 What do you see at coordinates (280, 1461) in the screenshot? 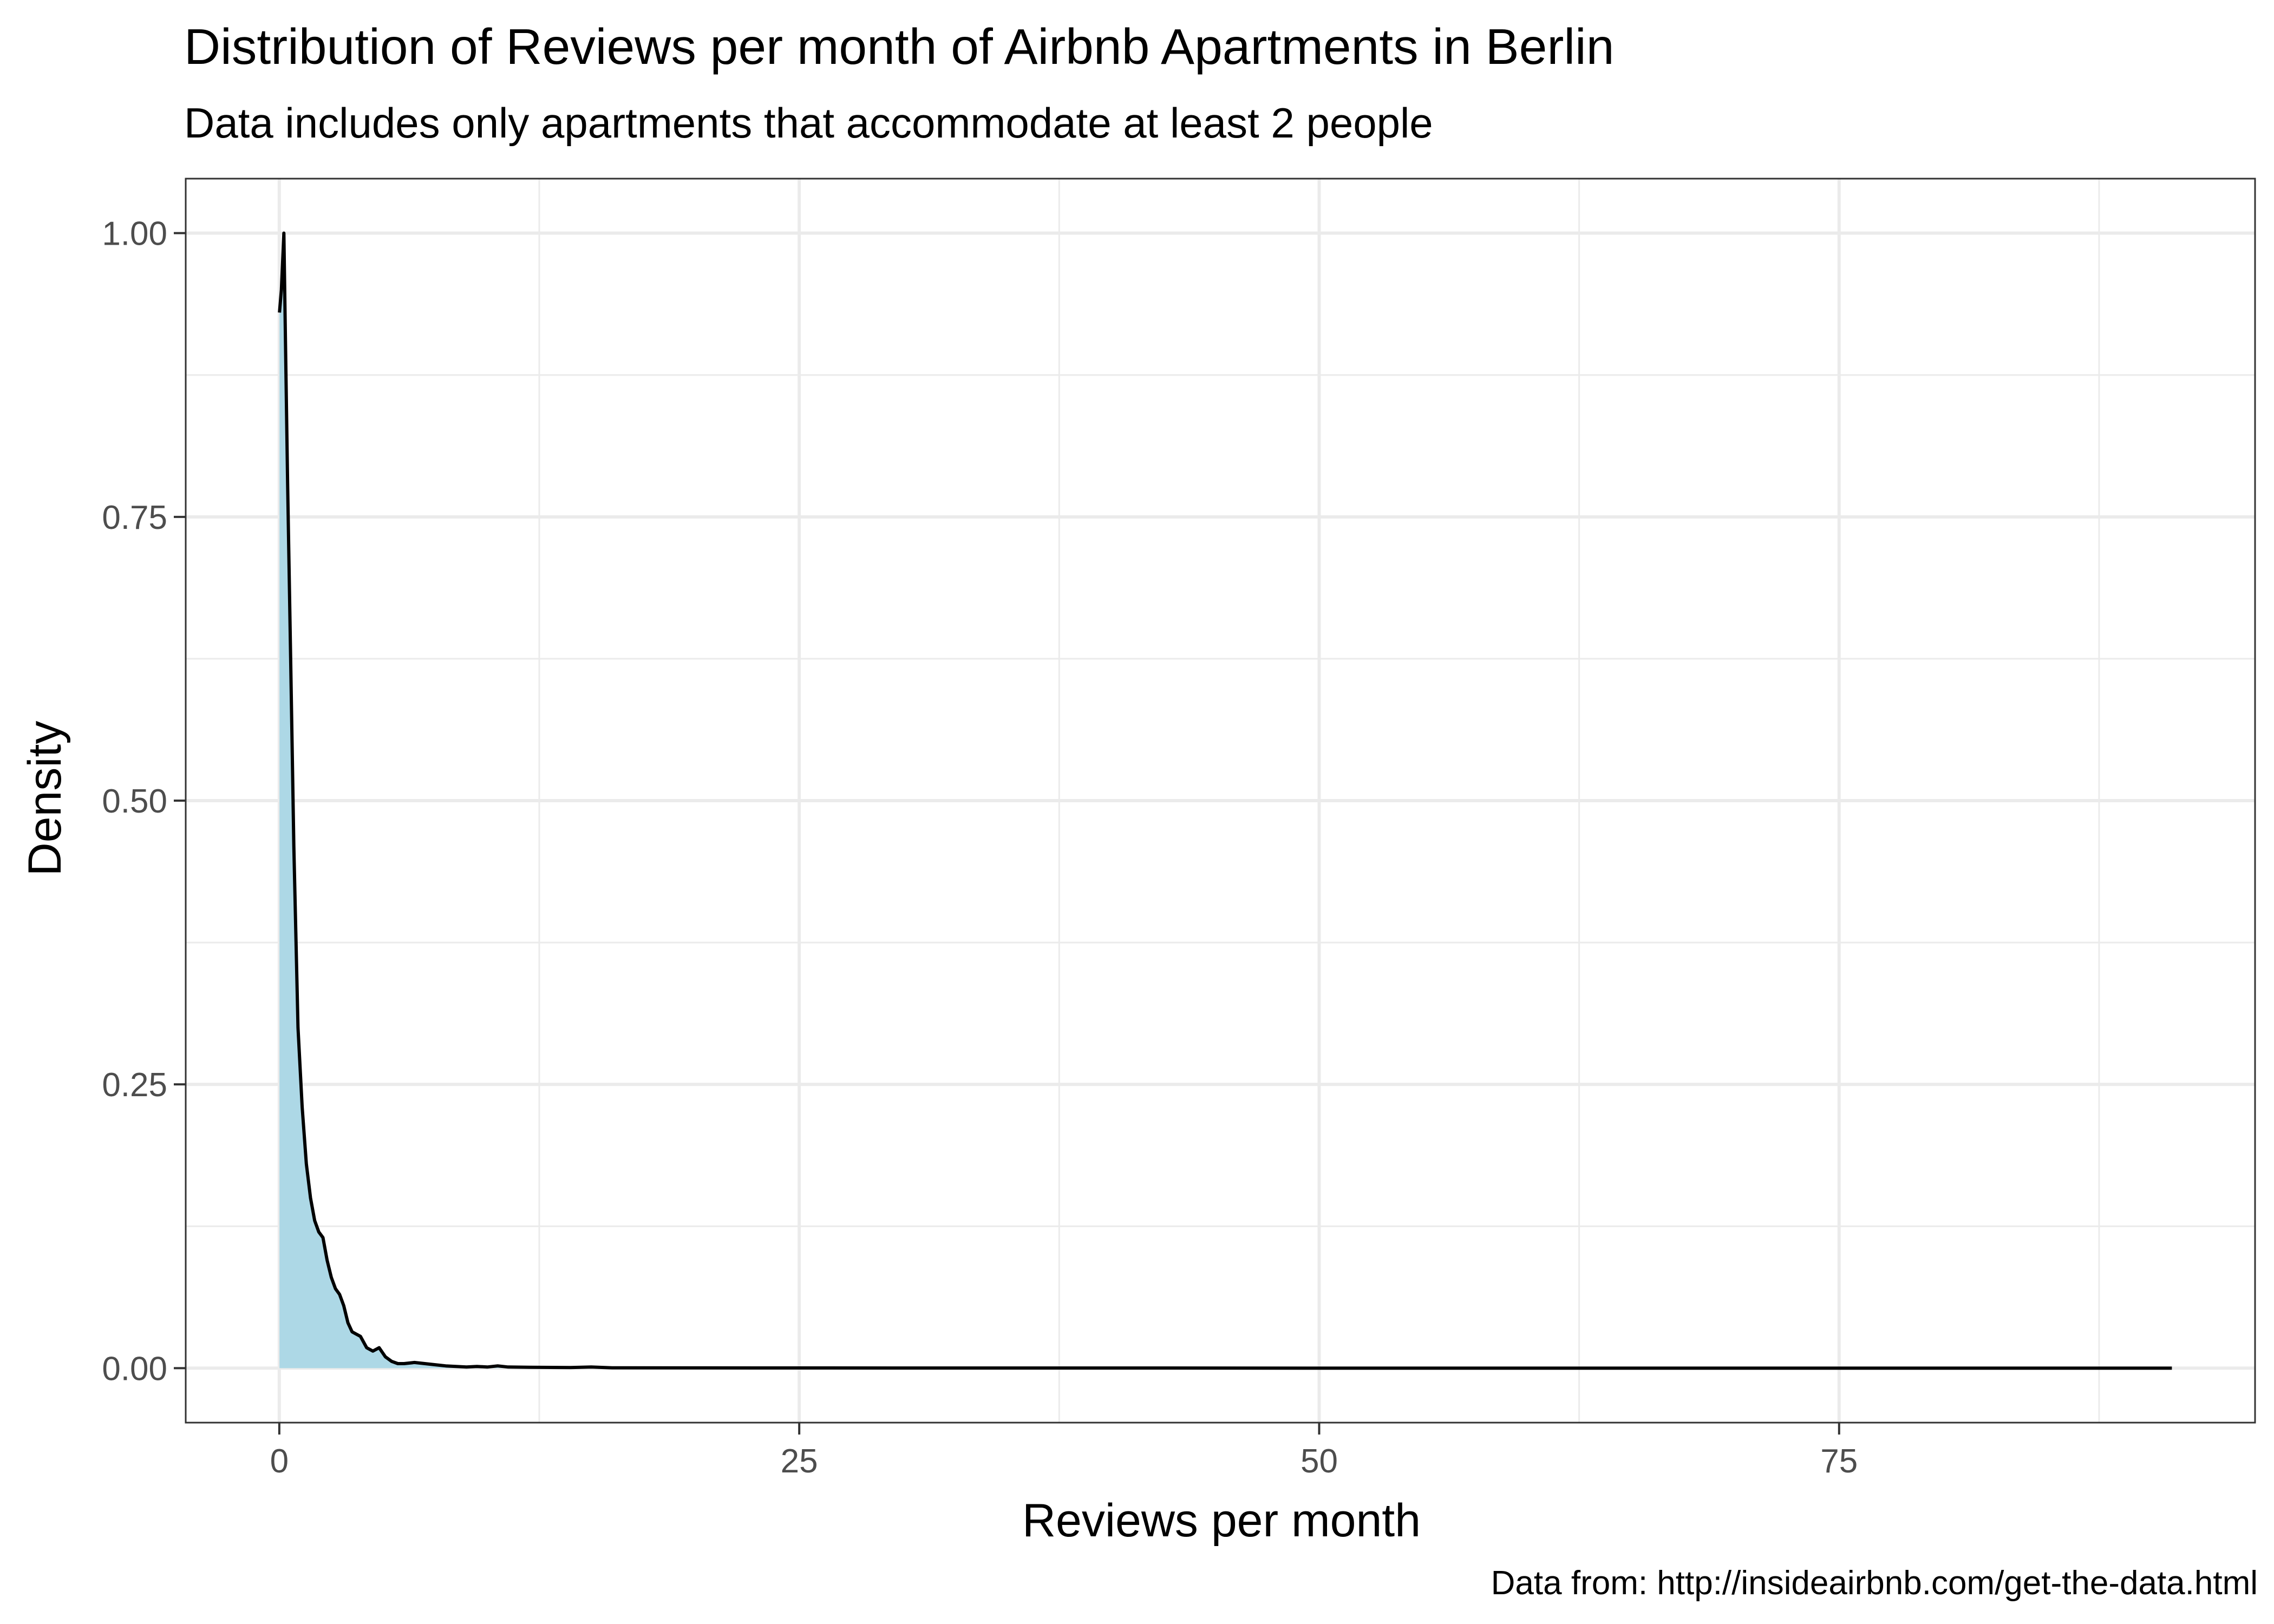
I see `x-tick-label: 0` at bounding box center [280, 1461].